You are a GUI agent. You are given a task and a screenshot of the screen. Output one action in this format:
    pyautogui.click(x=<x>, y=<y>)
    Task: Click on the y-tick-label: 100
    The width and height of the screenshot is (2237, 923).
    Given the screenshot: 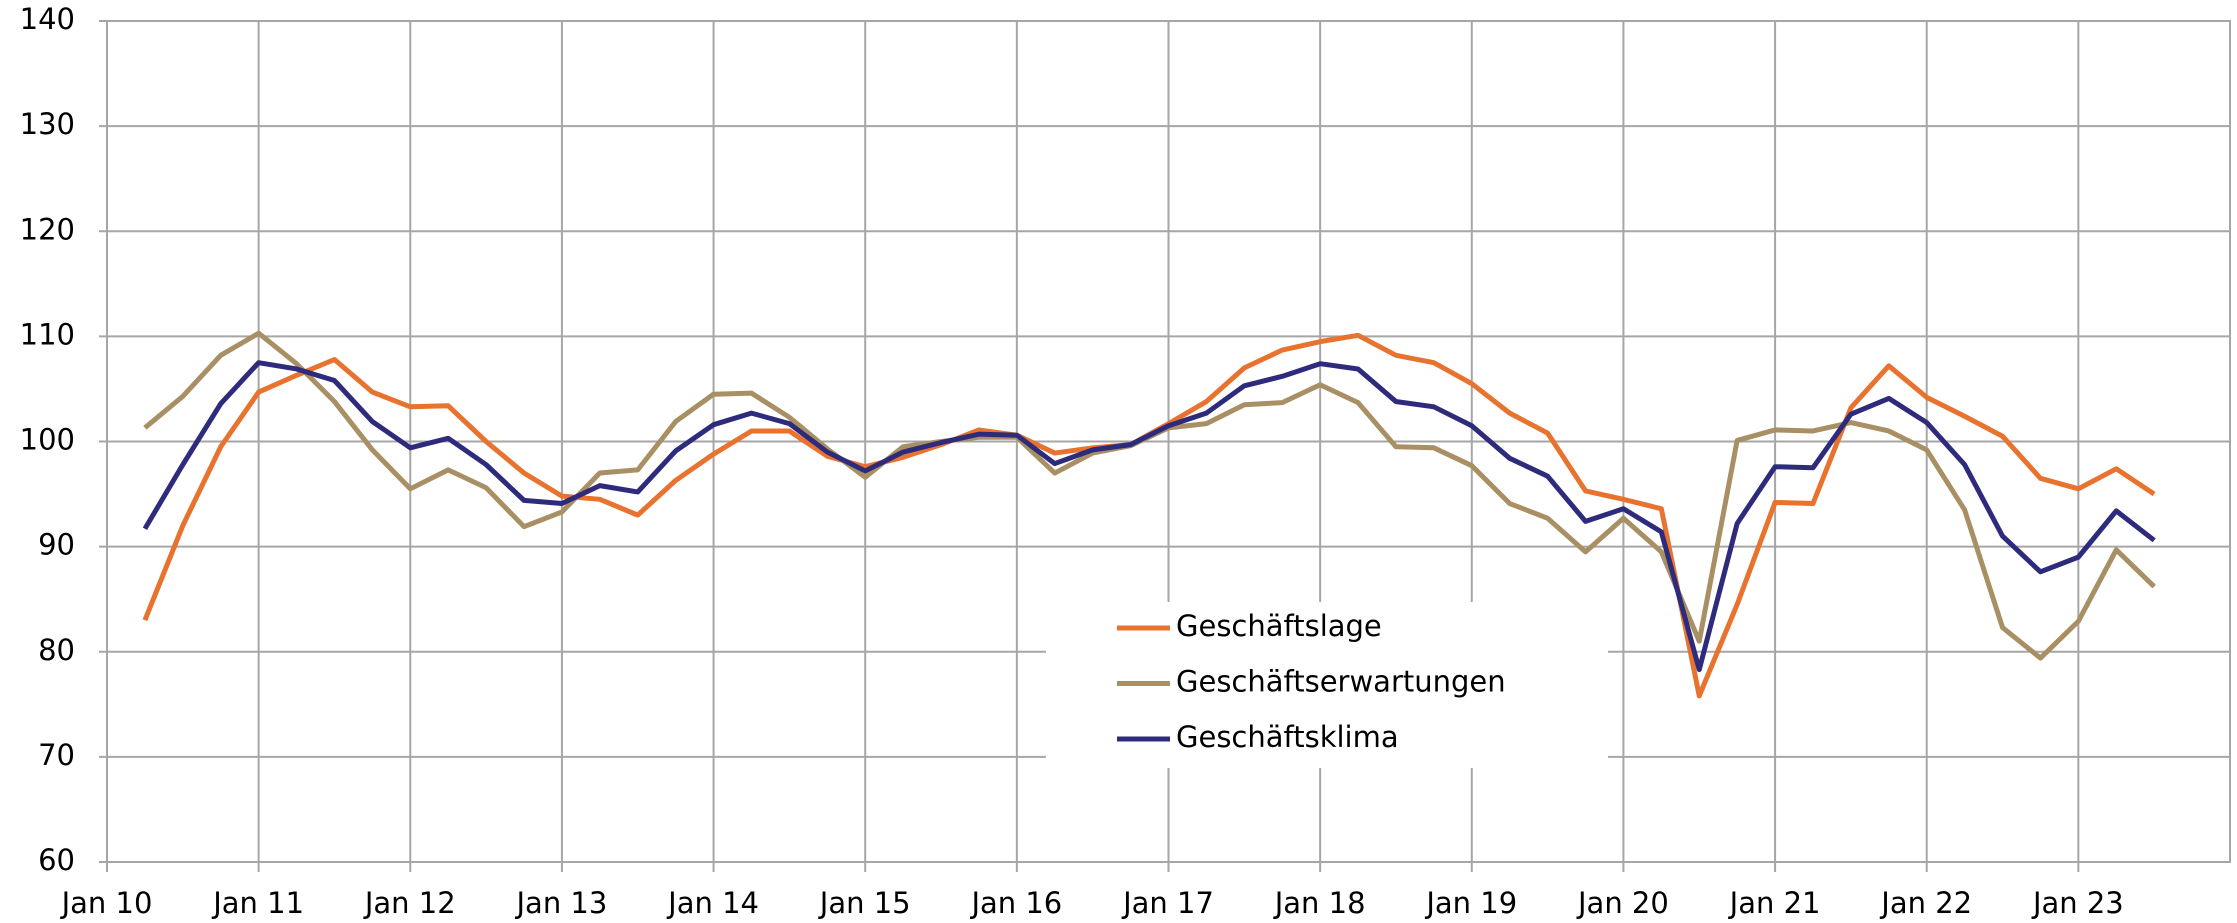 What is the action you would take?
    pyautogui.click(x=47, y=440)
    